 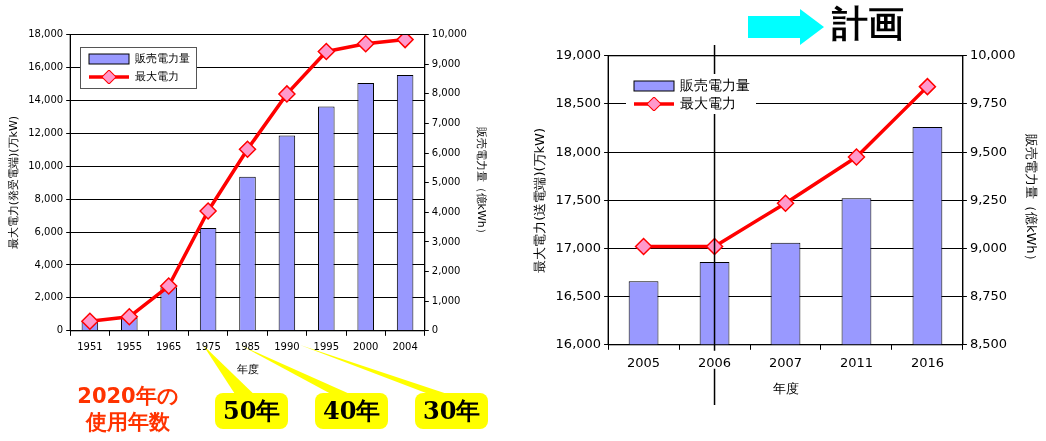 I want to click on y2-tick-label: 8,750, so click(x=988, y=296).